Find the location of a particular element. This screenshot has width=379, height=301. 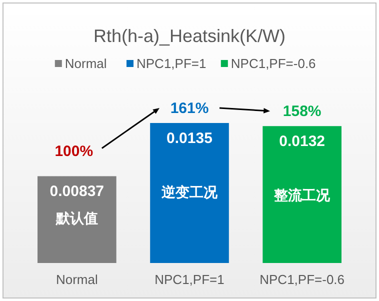

annotation: 161% is located at coordinates (189, 108).